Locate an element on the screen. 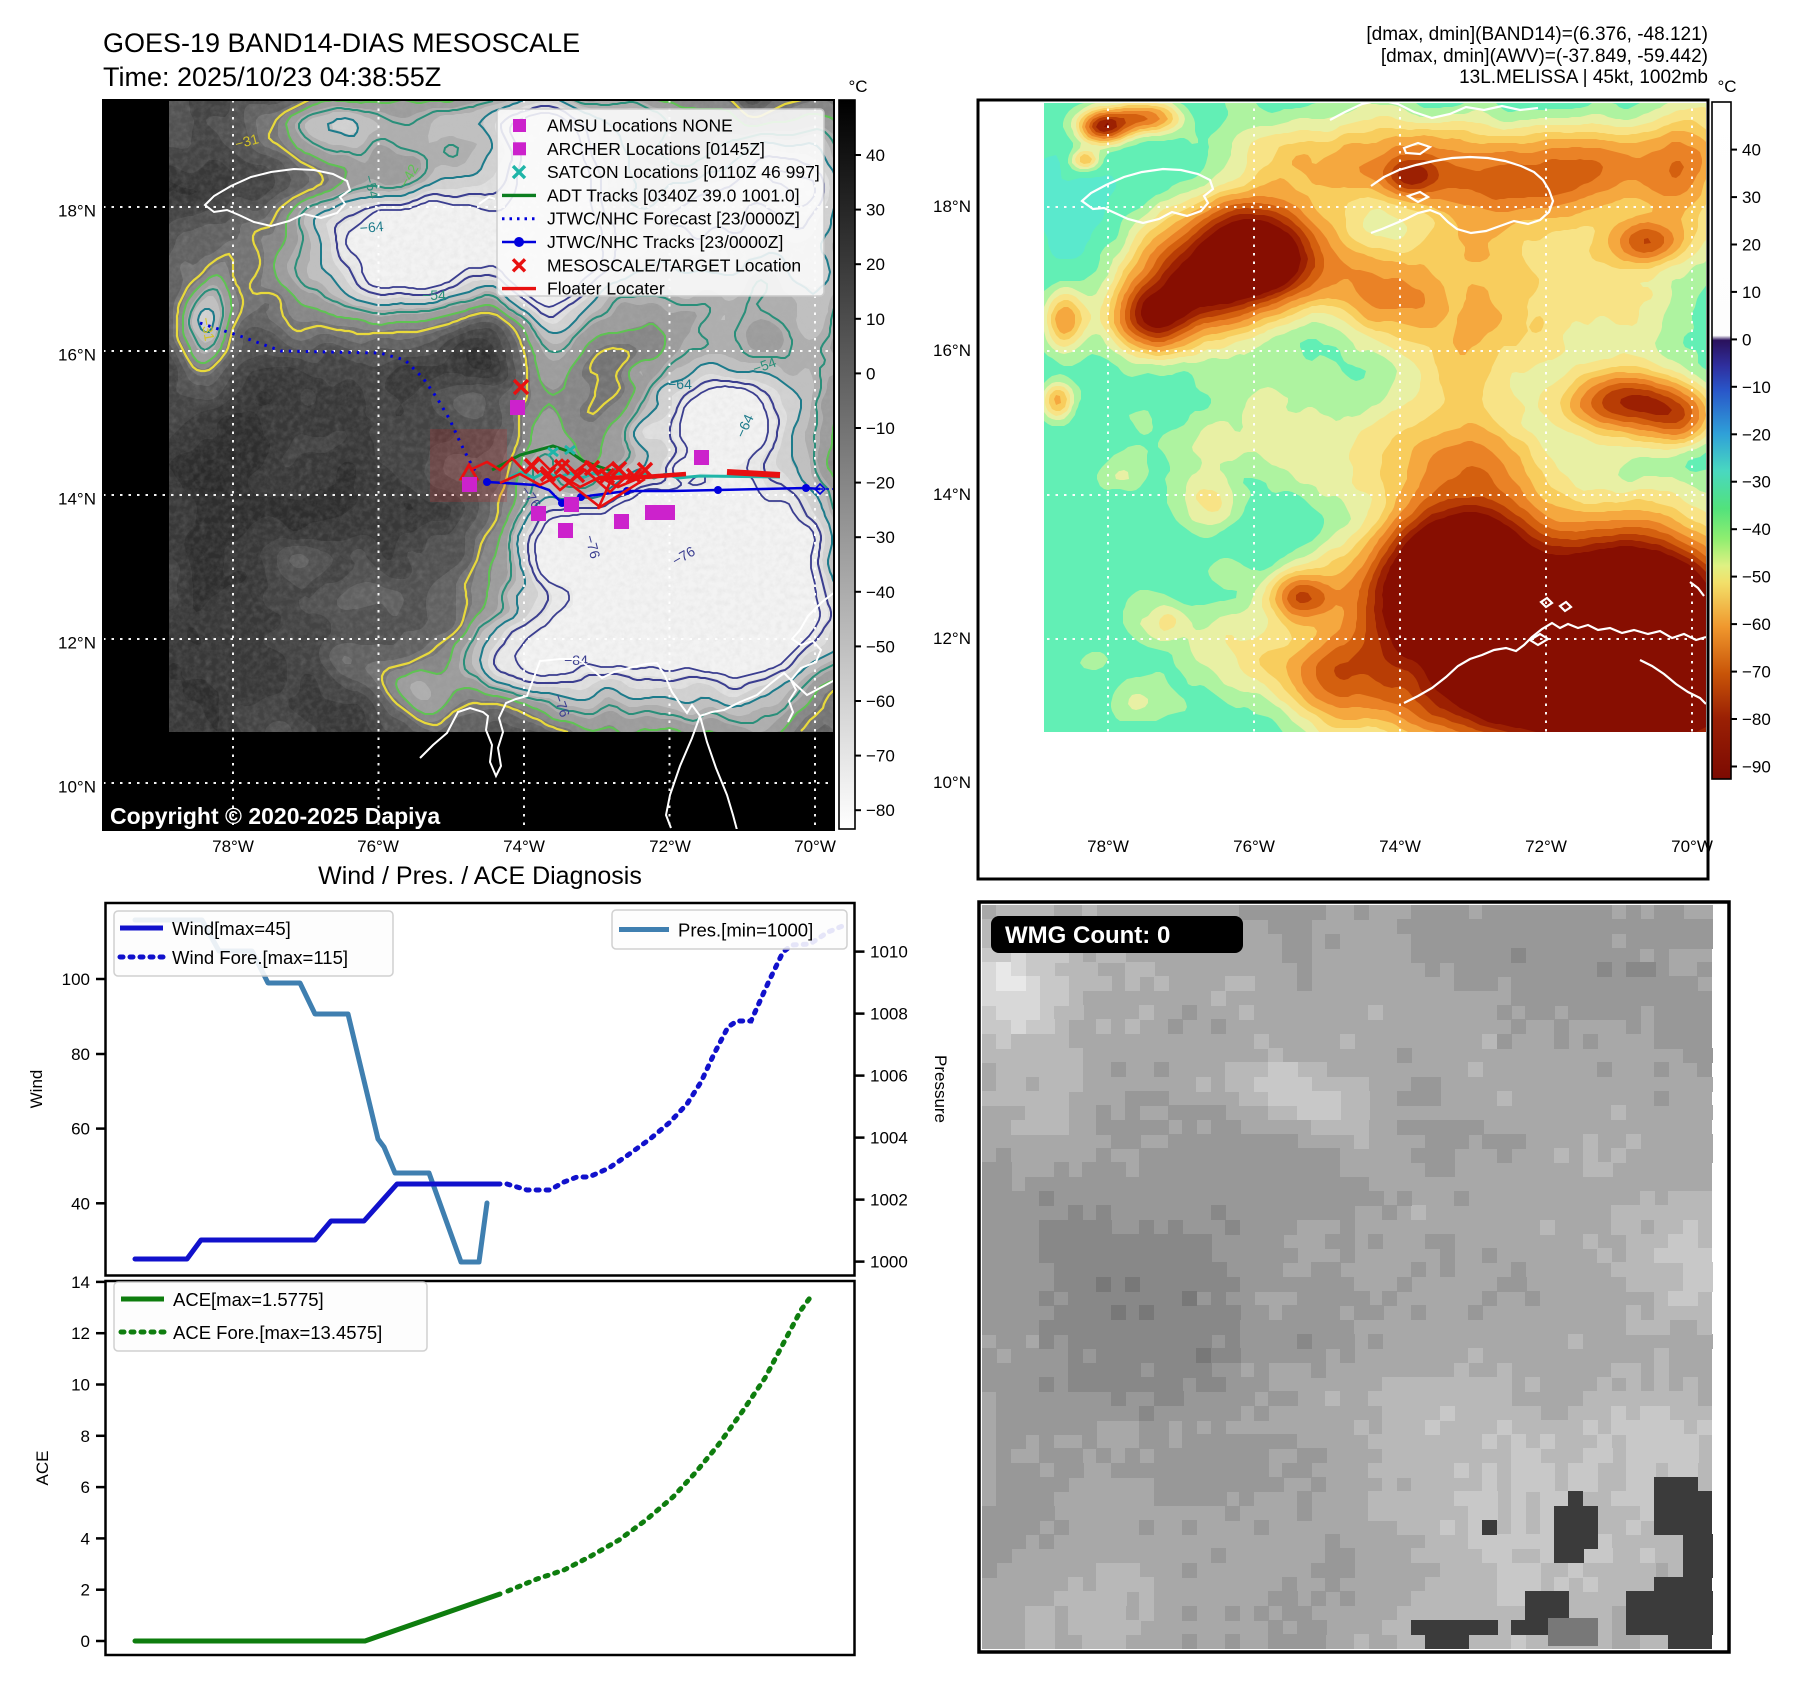  svg-text: MESOSCALE/TARGET Location is located at coordinates (674, 265).